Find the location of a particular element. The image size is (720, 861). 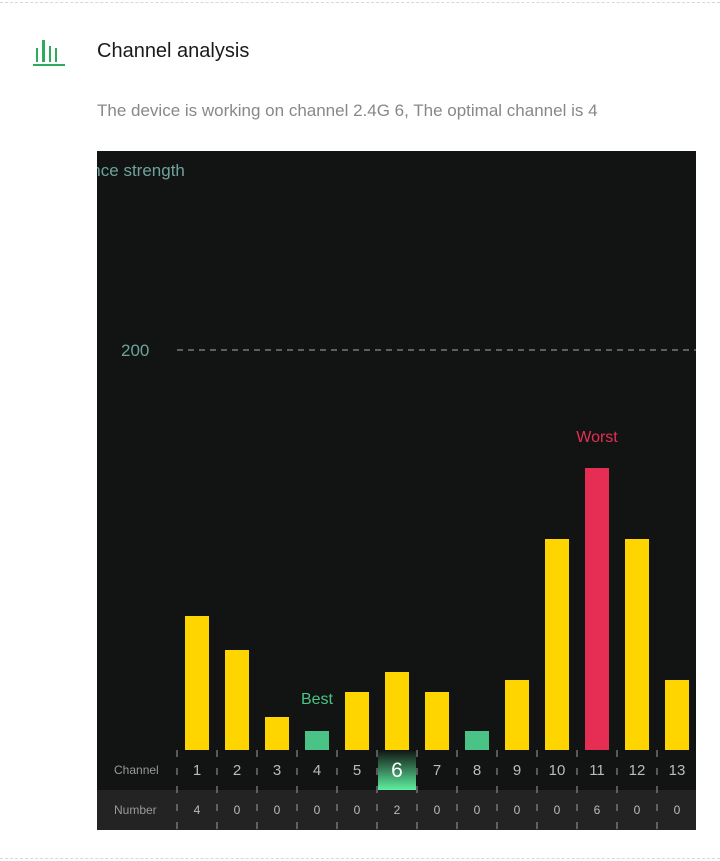

channel-tick-label: 4 is located at coordinates (317, 770).